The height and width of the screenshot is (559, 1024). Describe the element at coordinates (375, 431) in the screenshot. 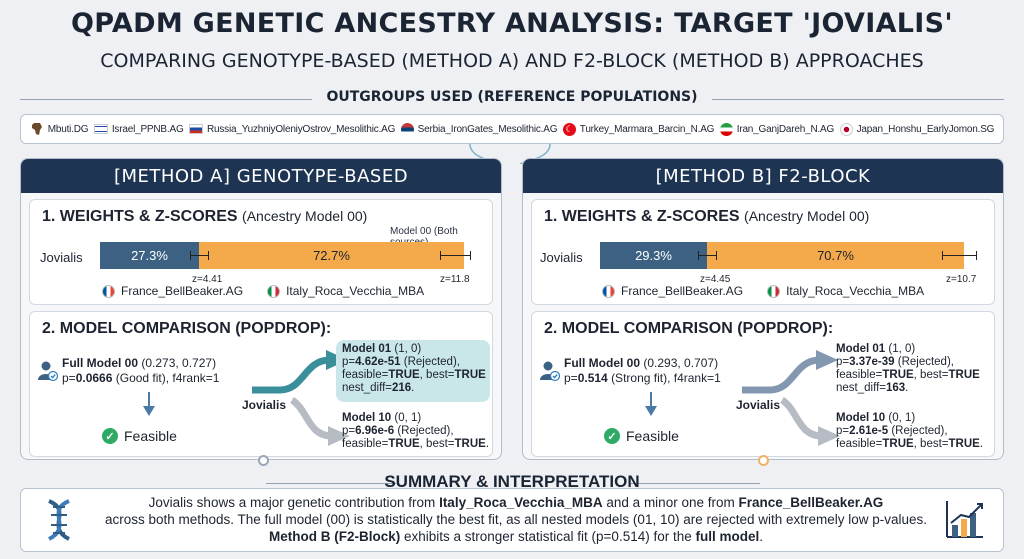

I see `model-10-p: 6.96e-6` at that location.